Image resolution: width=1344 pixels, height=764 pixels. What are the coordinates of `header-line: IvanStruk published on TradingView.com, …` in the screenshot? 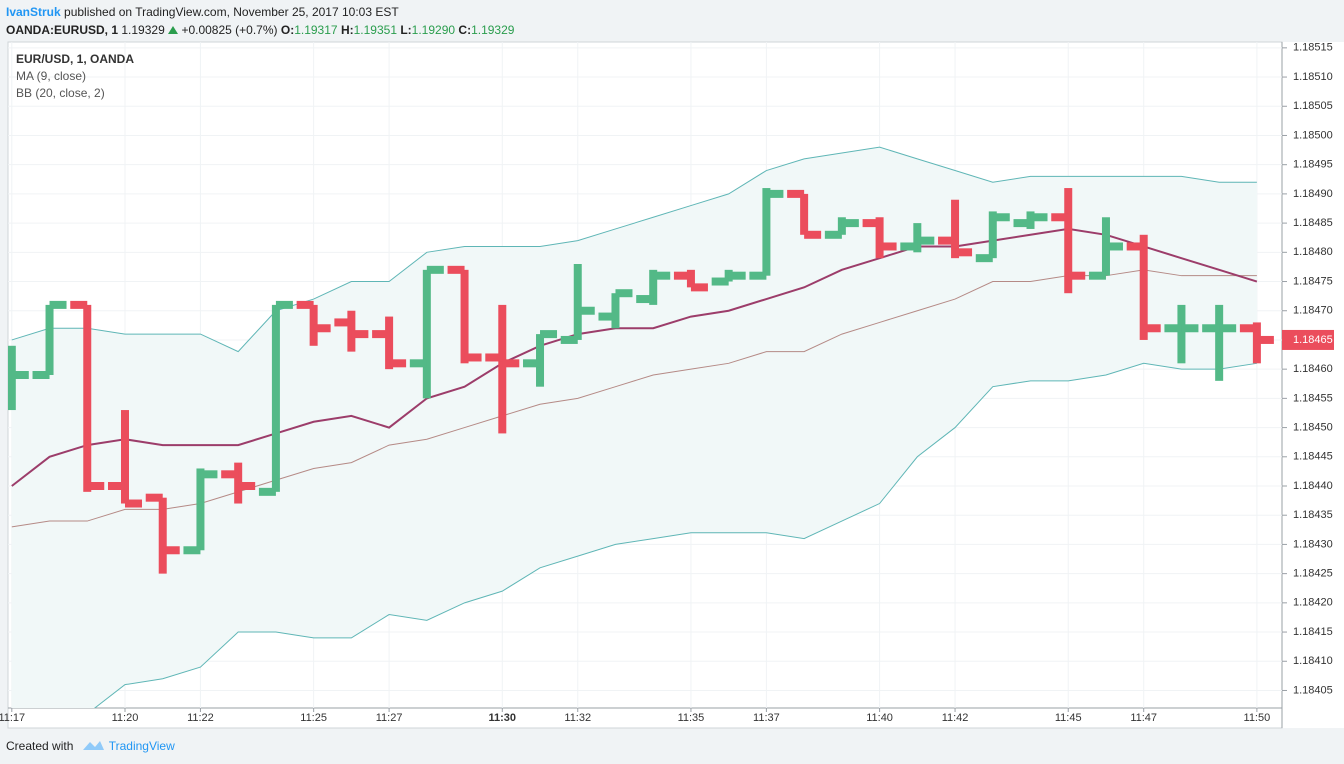 It's located at (260, 12).